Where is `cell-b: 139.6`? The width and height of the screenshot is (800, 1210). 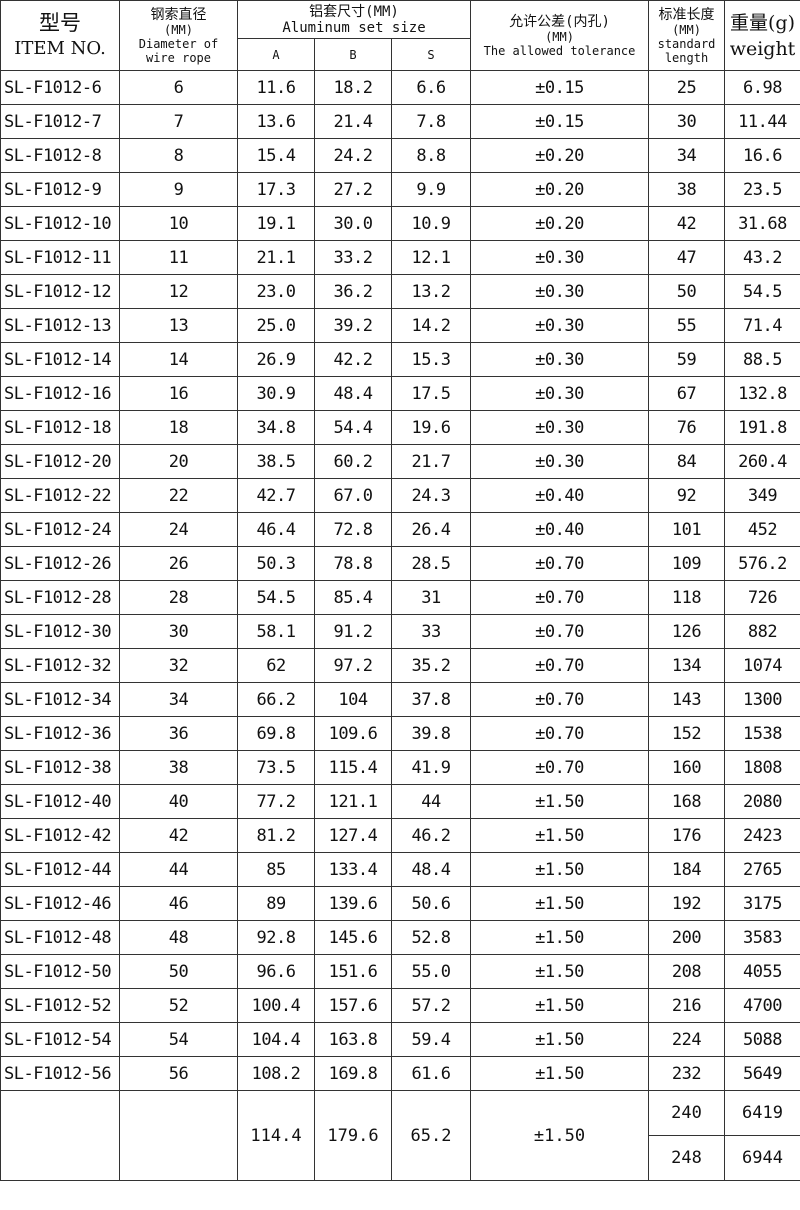 cell-b: 139.6 is located at coordinates (353, 903).